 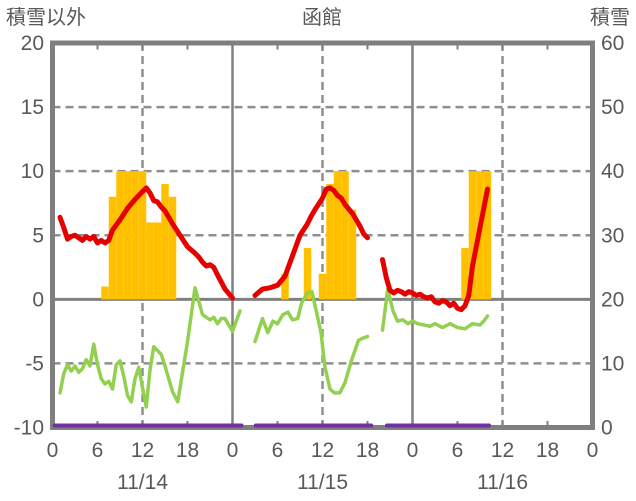 What do you see at coordinates (612, 107) in the screenshot?
I see `right-axis-tick-label: 50` at bounding box center [612, 107].